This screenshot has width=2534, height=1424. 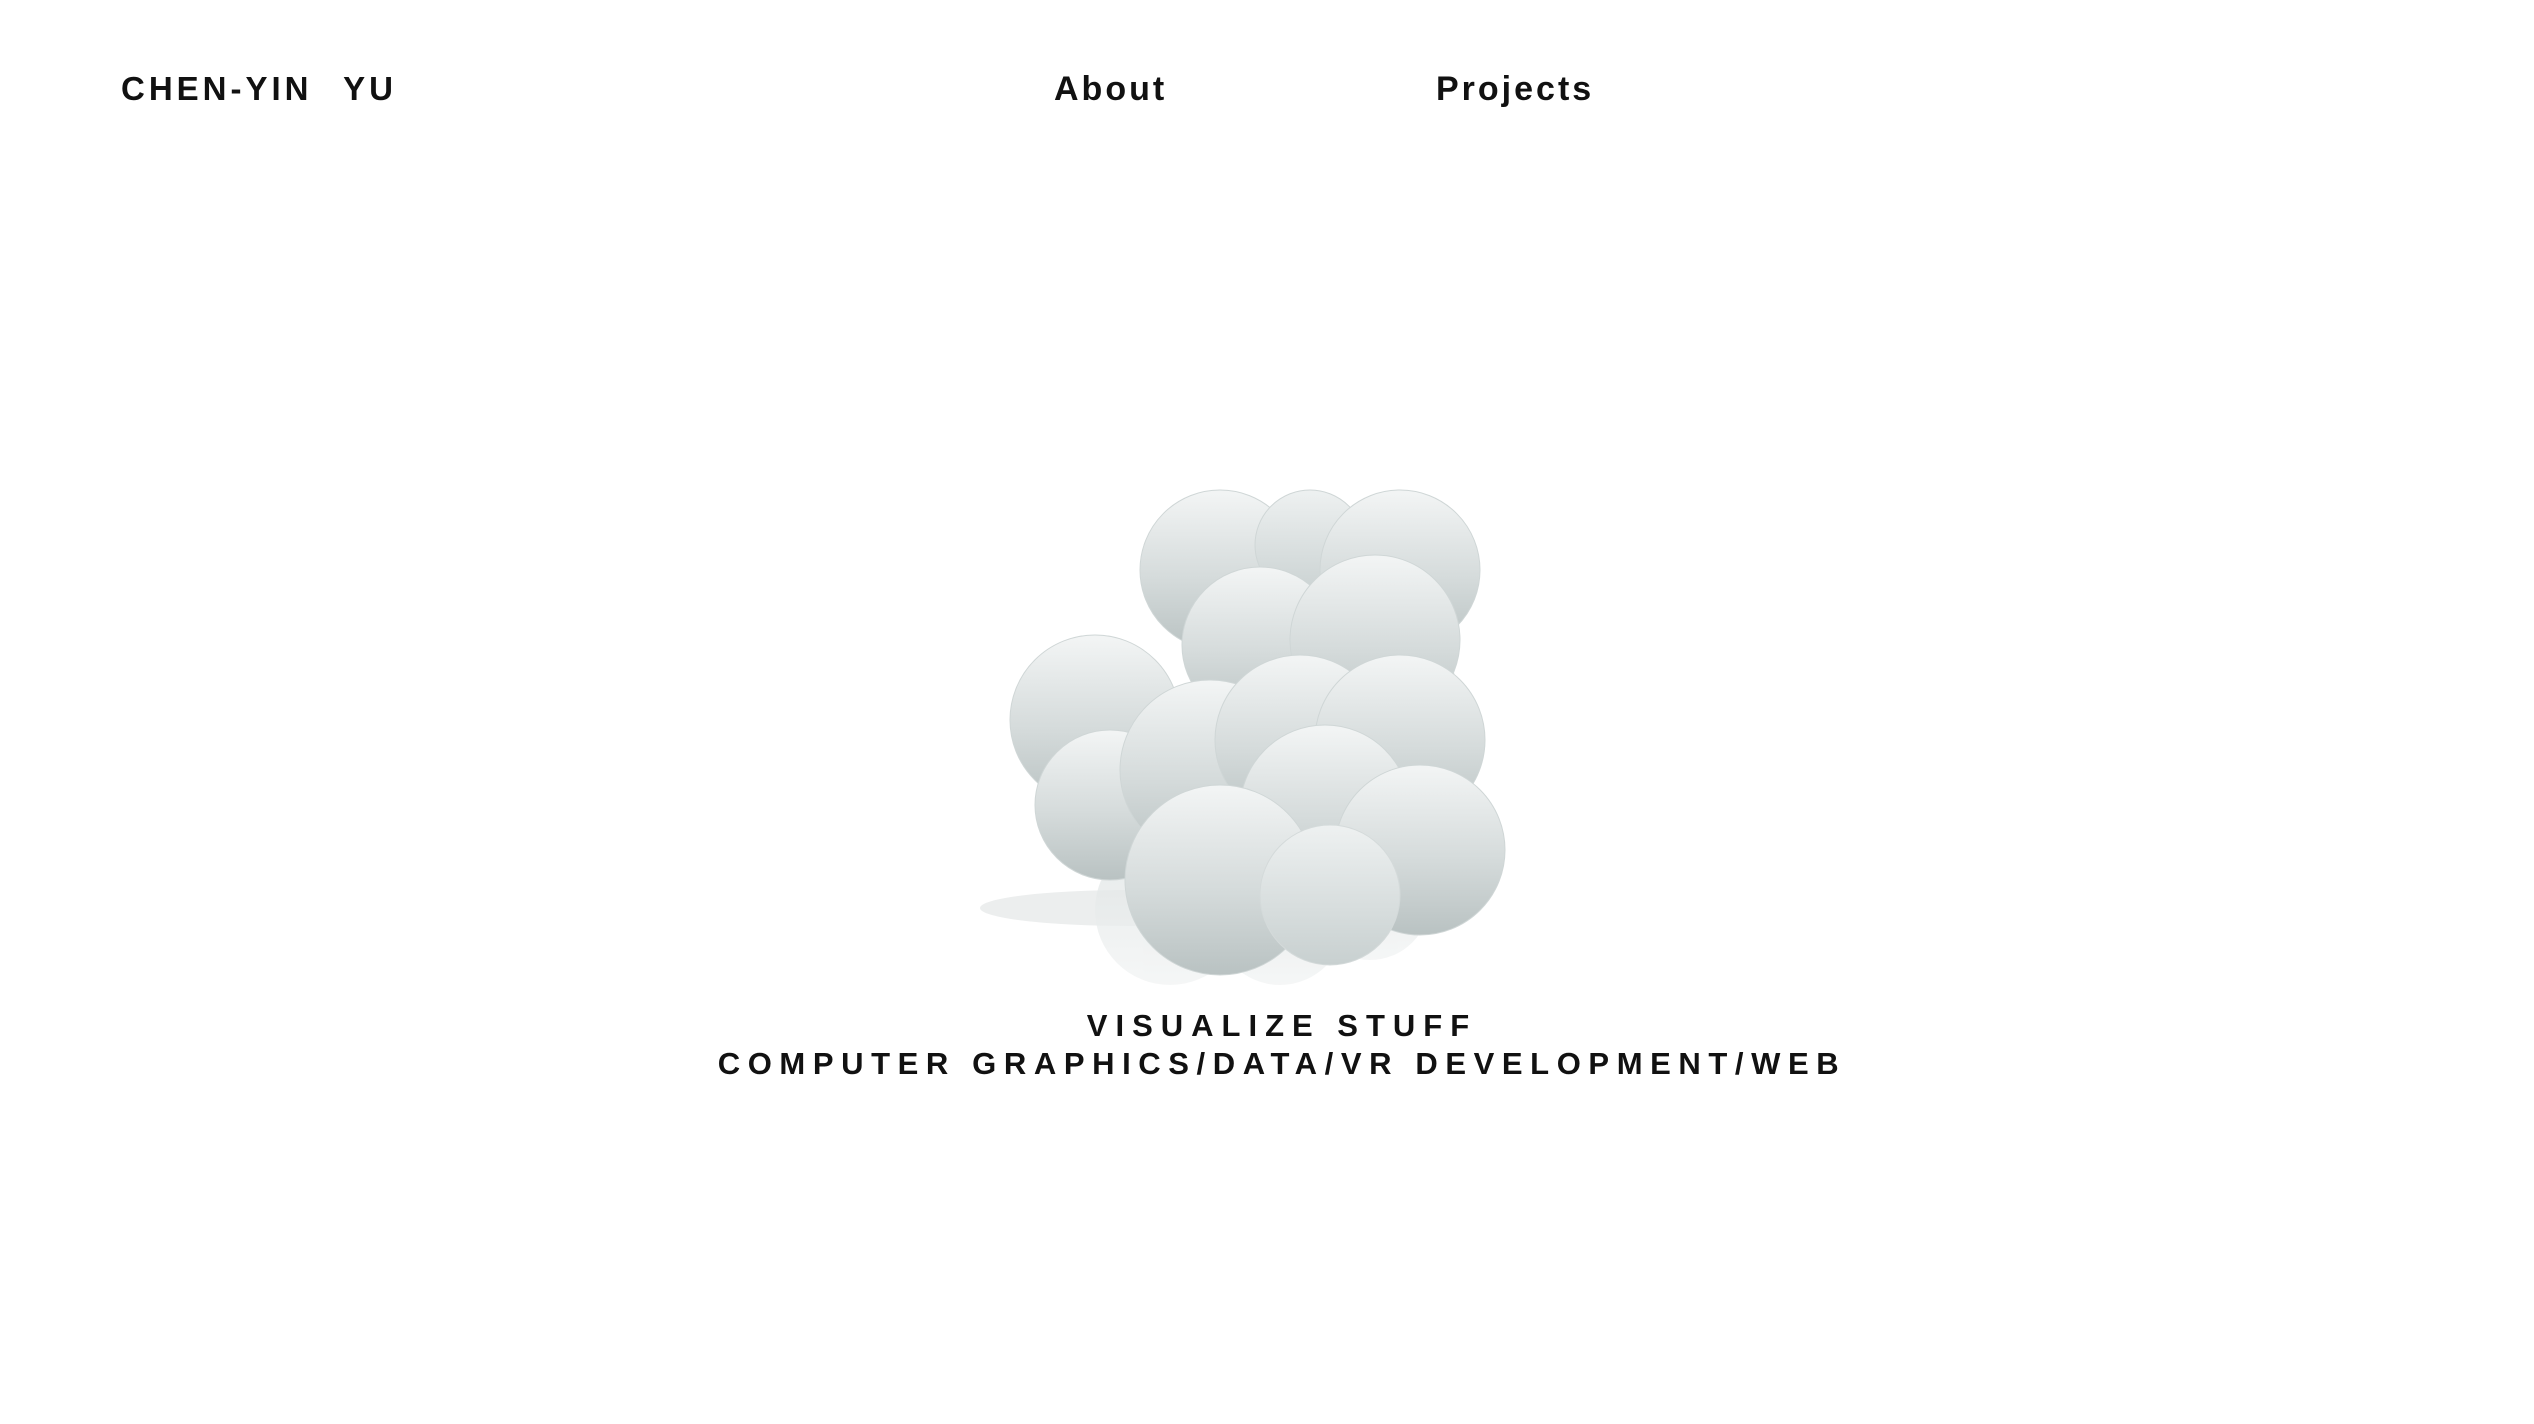 What do you see at coordinates (1282, 1025) in the screenshot?
I see `hero-title: VISUALIZE STUFF` at bounding box center [1282, 1025].